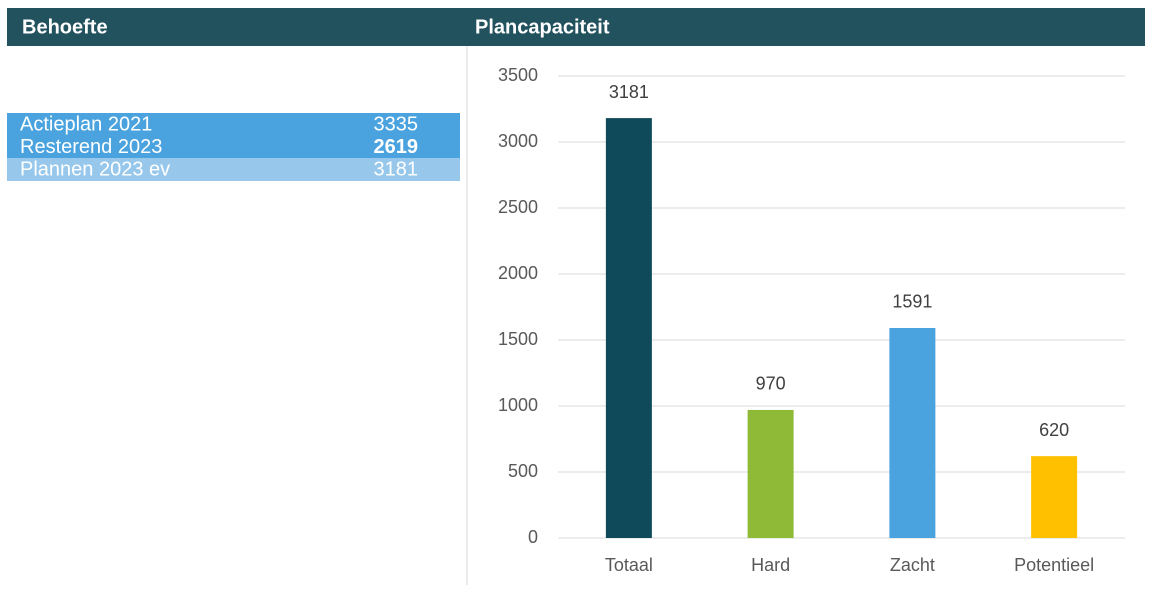  What do you see at coordinates (518, 339) in the screenshot?
I see `y-tick-label: 1500` at bounding box center [518, 339].